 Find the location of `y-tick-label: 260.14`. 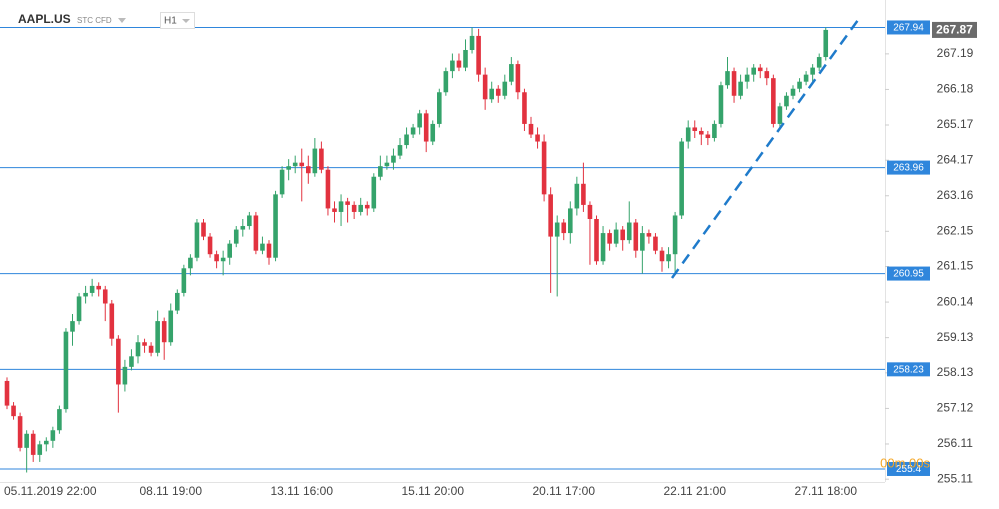

y-tick-label: 260.14 is located at coordinates (955, 301).